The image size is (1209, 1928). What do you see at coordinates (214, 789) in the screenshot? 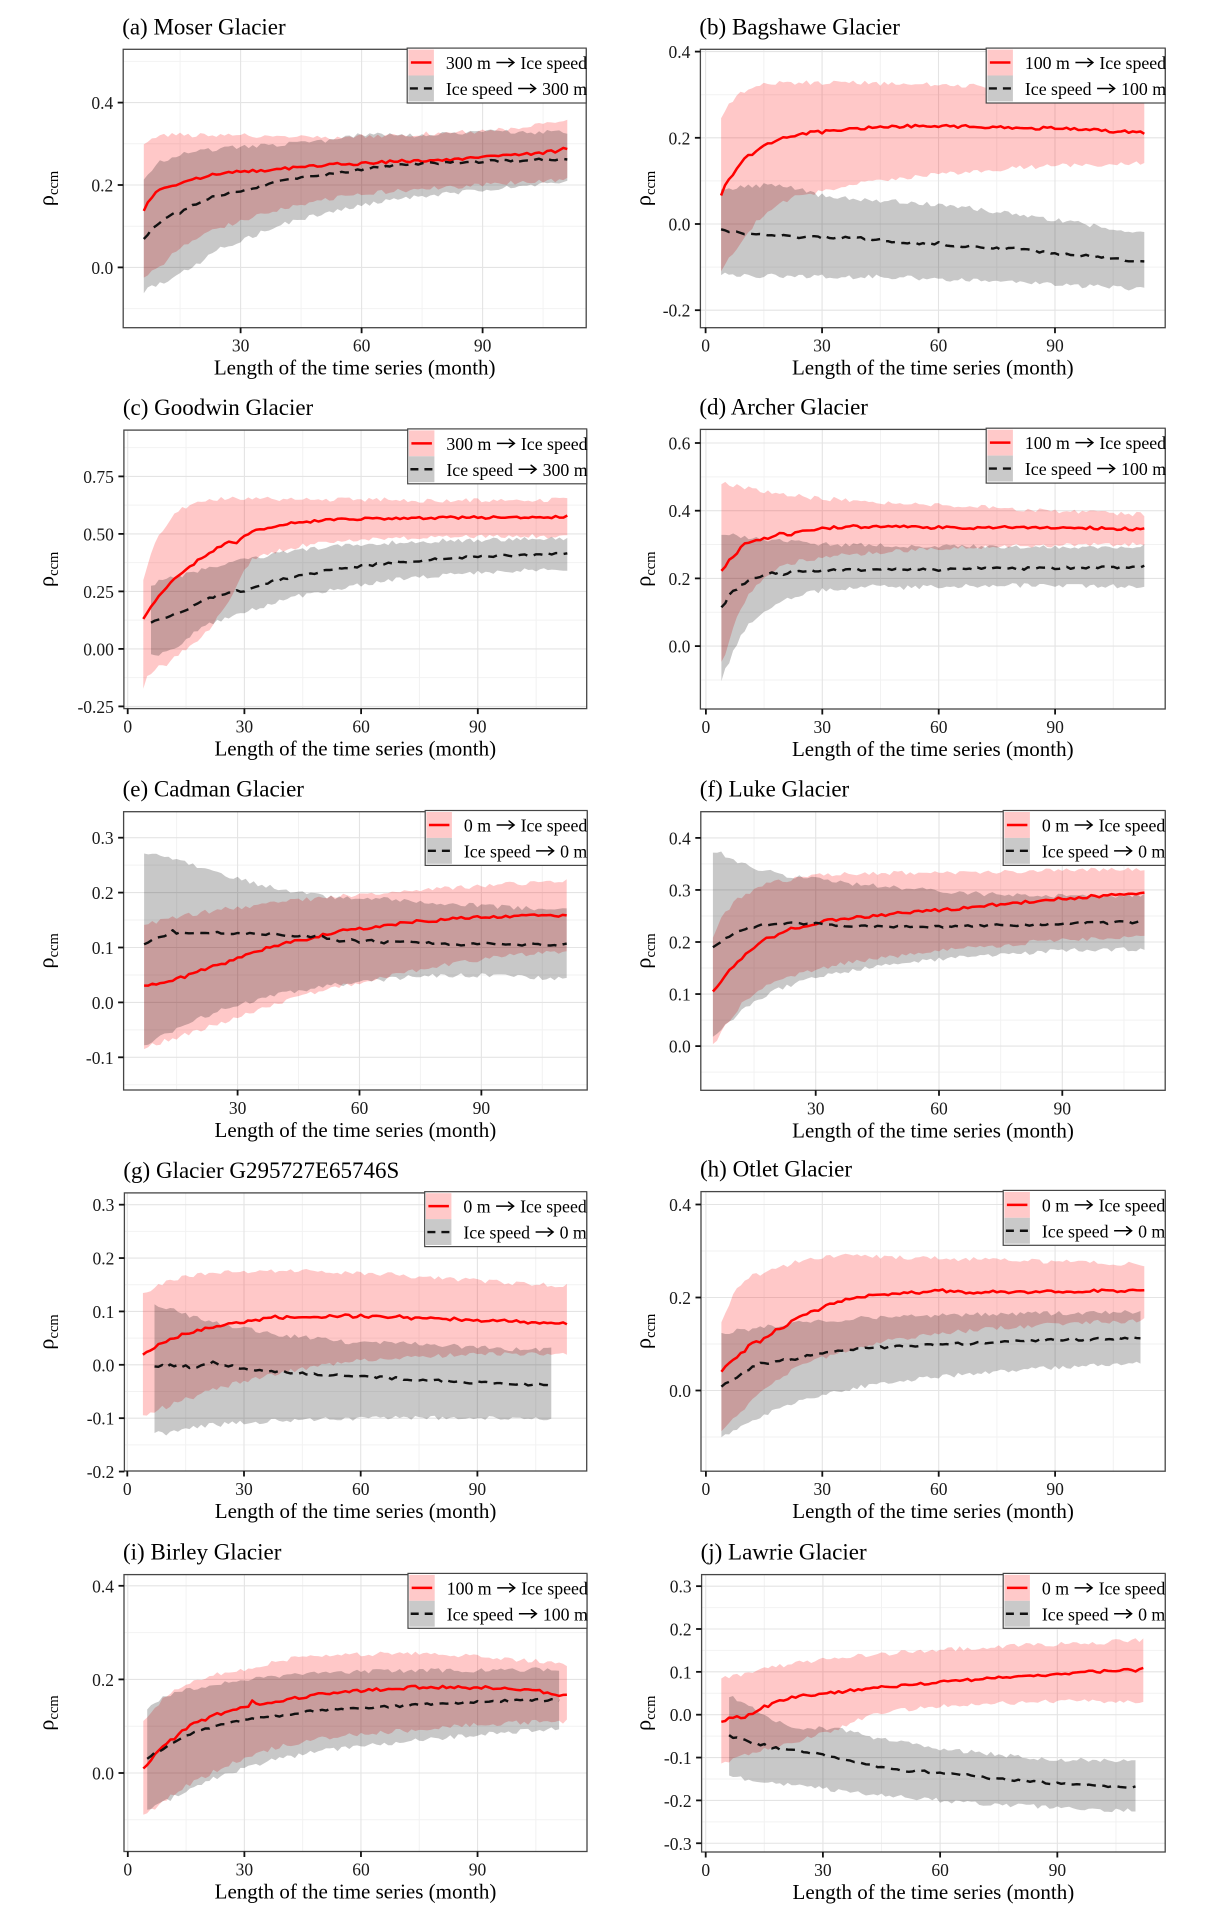
I see `svg-text: (e) Cadman Glacier` at bounding box center [214, 789].